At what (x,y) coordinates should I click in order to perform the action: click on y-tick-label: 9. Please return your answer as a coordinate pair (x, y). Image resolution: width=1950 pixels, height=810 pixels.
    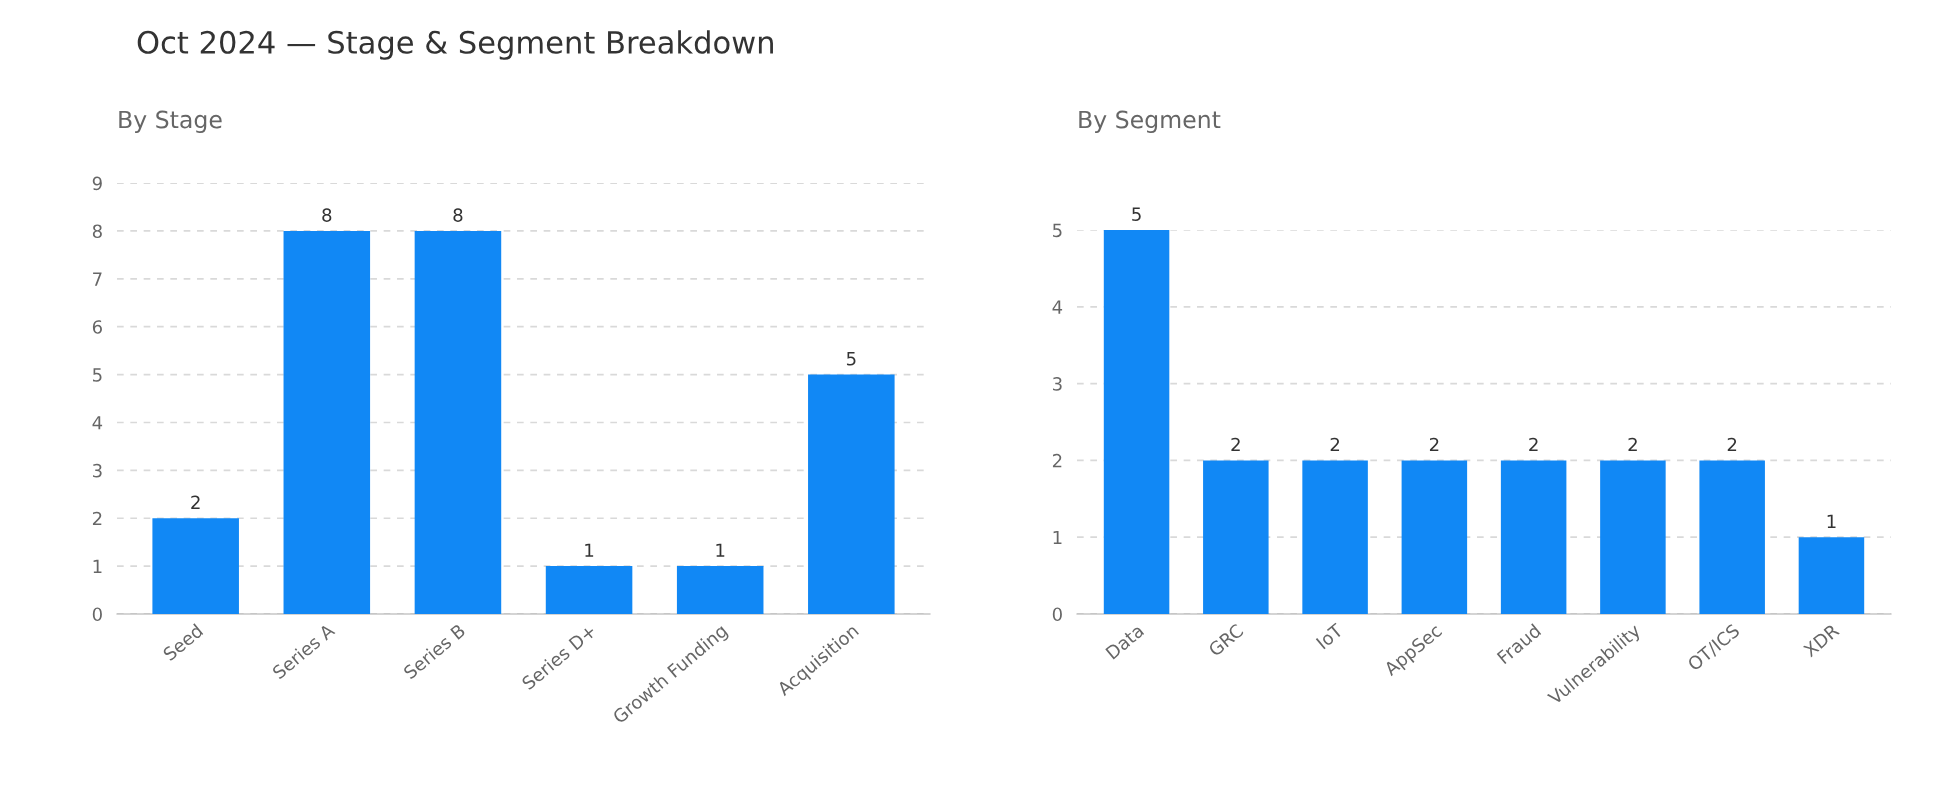
    Looking at the image, I should click on (97, 183).